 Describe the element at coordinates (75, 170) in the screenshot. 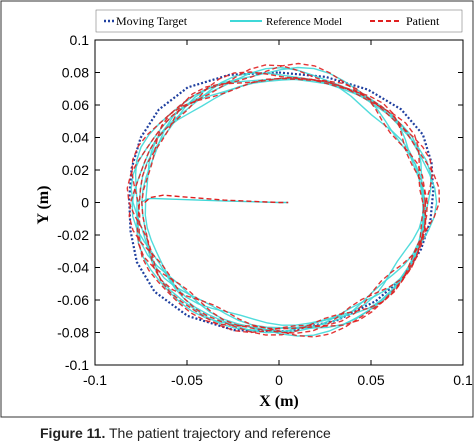

I see `y-tick-label: 0.02` at that location.